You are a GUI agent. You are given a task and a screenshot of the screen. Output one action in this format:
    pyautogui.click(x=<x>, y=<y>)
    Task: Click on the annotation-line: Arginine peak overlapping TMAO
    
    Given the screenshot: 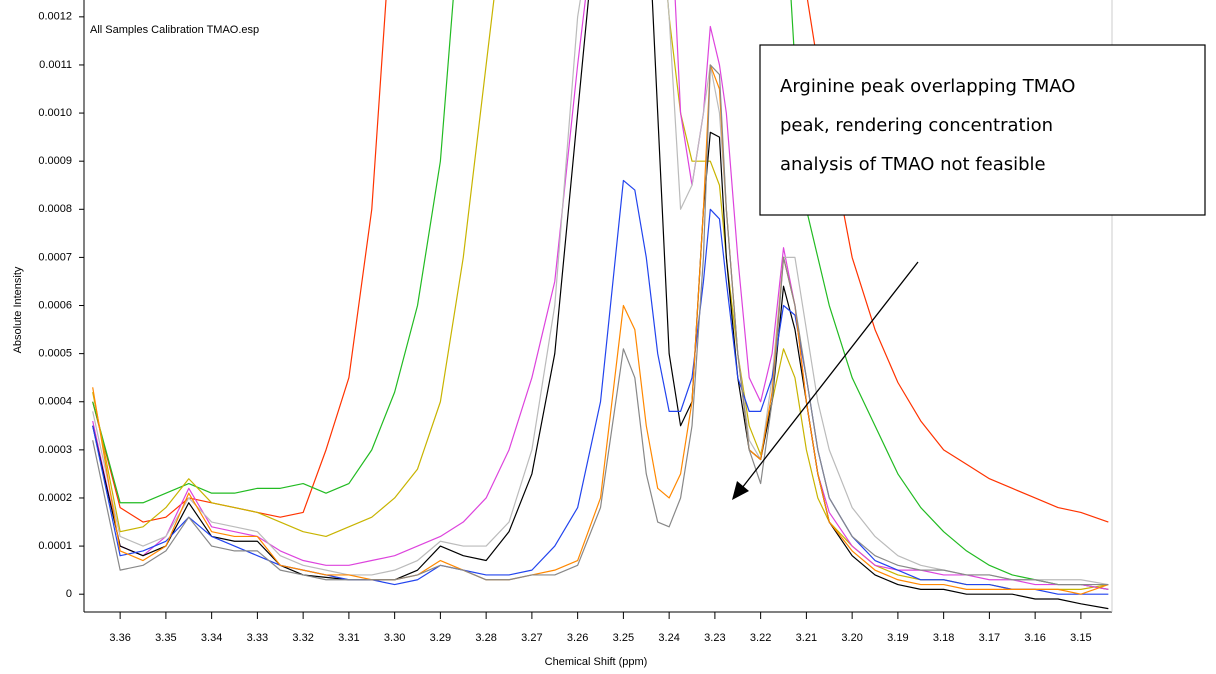 What is the action you would take?
    pyautogui.click(x=927, y=86)
    